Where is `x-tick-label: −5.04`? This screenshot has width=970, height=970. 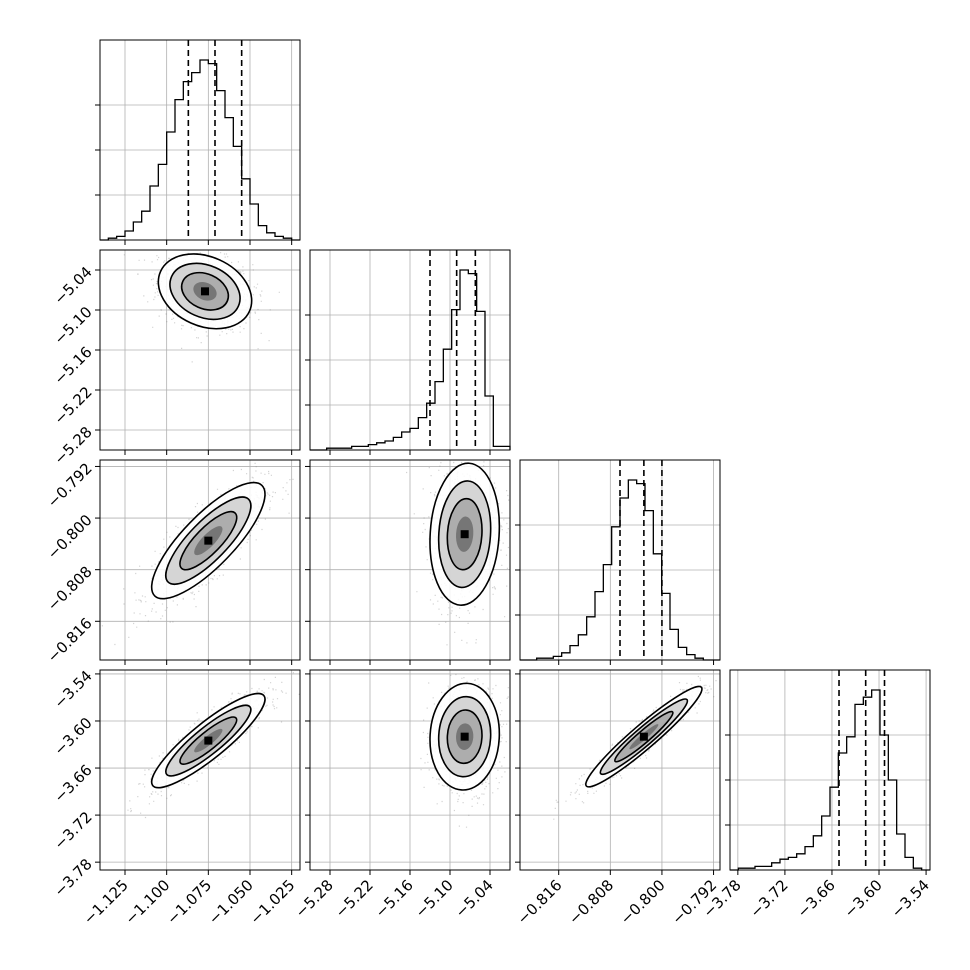
x-tick-label: −5.04 is located at coordinates (474, 898).